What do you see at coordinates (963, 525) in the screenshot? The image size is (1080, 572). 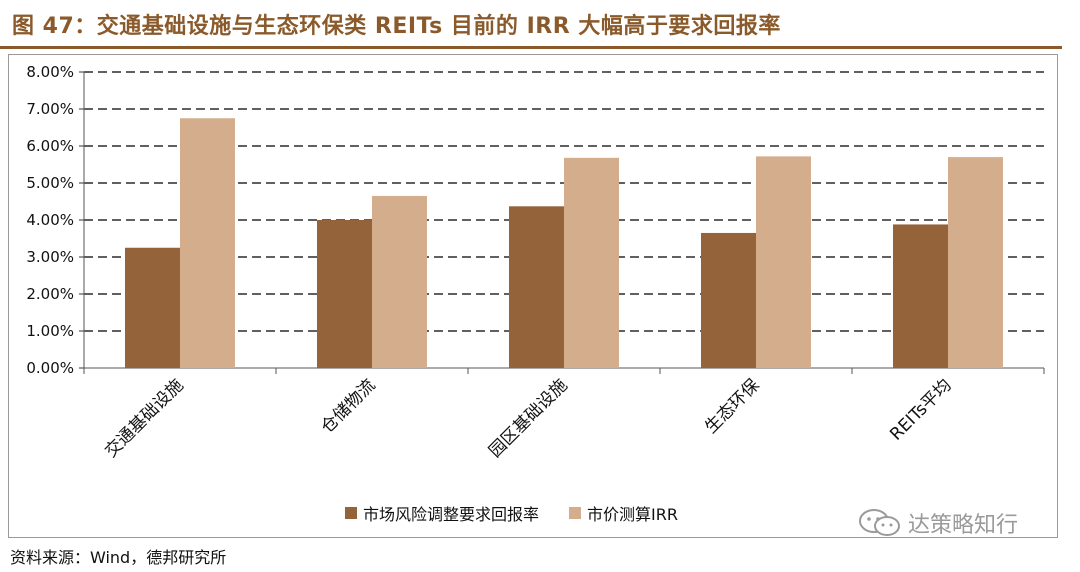 I see `watermark-text: 达策略知行` at bounding box center [963, 525].